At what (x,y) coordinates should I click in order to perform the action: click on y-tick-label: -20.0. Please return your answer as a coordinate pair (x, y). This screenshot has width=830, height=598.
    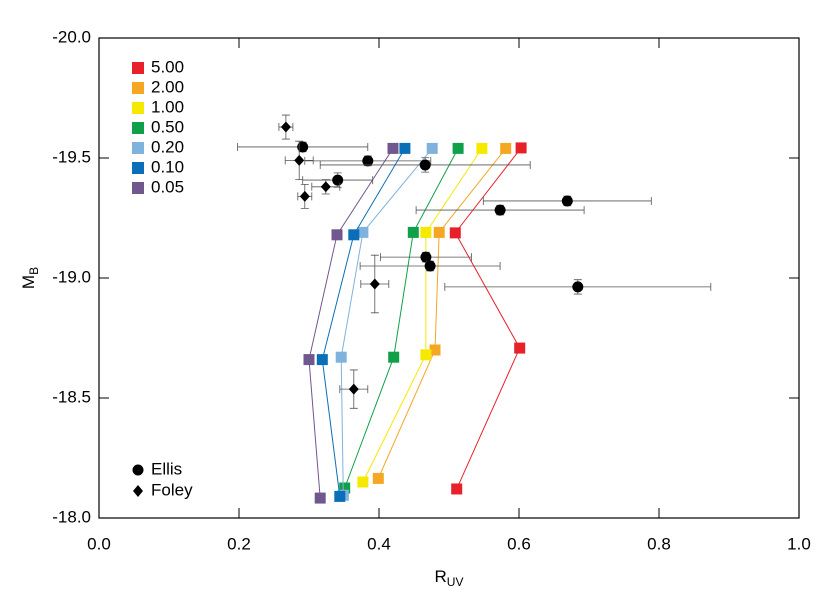
    Looking at the image, I should click on (71, 36).